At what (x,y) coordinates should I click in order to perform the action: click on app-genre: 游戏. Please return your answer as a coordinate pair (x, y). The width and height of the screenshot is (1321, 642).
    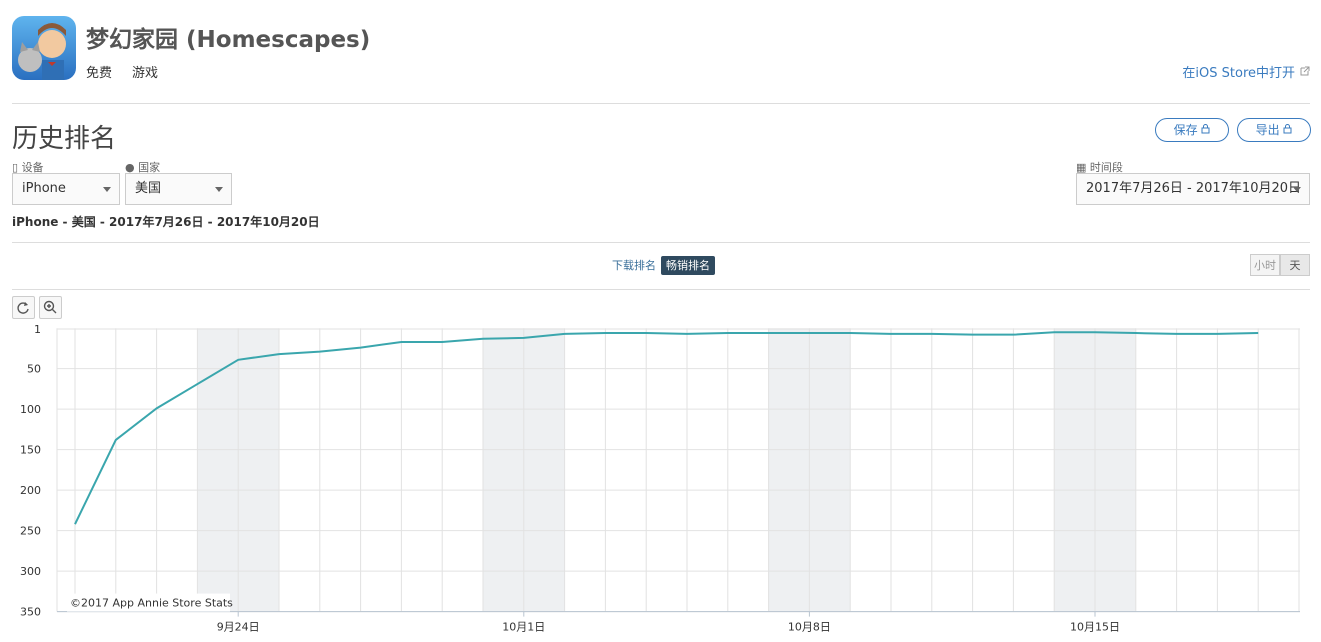
    Looking at the image, I should click on (145, 73).